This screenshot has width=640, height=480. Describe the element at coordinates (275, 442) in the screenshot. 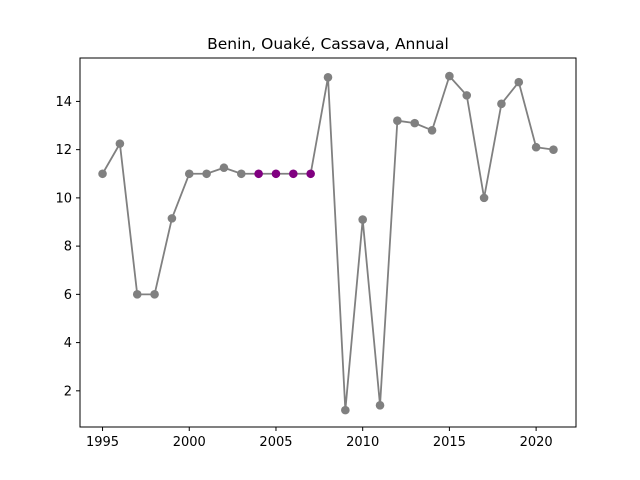

I see `x-tick-label: 2005` at that location.